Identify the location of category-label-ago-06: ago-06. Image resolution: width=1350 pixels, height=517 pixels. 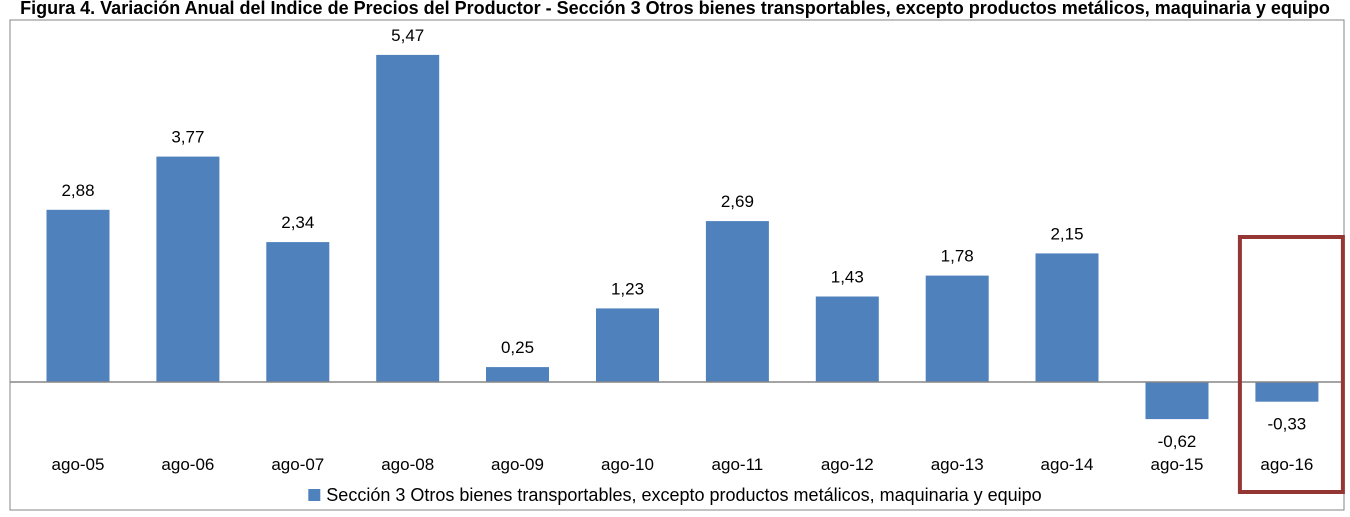
(187, 464).